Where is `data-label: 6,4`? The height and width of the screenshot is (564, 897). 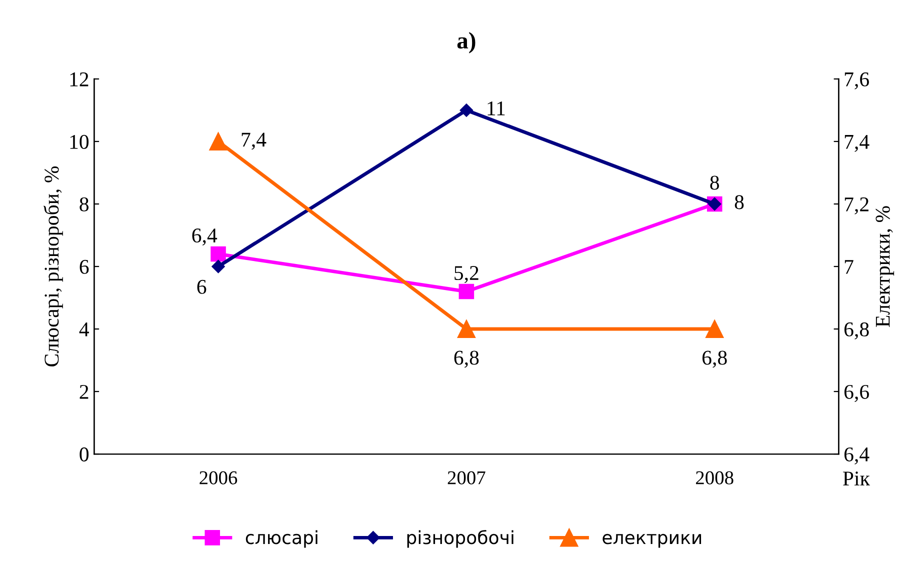 data-label: 6,4 is located at coordinates (205, 237).